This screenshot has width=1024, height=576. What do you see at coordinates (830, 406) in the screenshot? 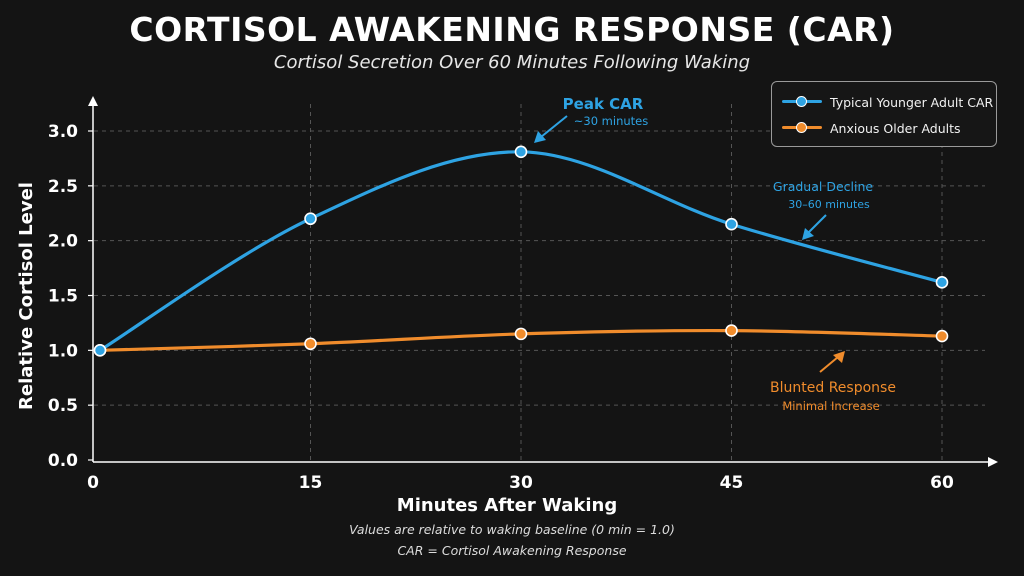
I see `annotation-blunted-subtitle: Minimal Increase` at bounding box center [830, 406].